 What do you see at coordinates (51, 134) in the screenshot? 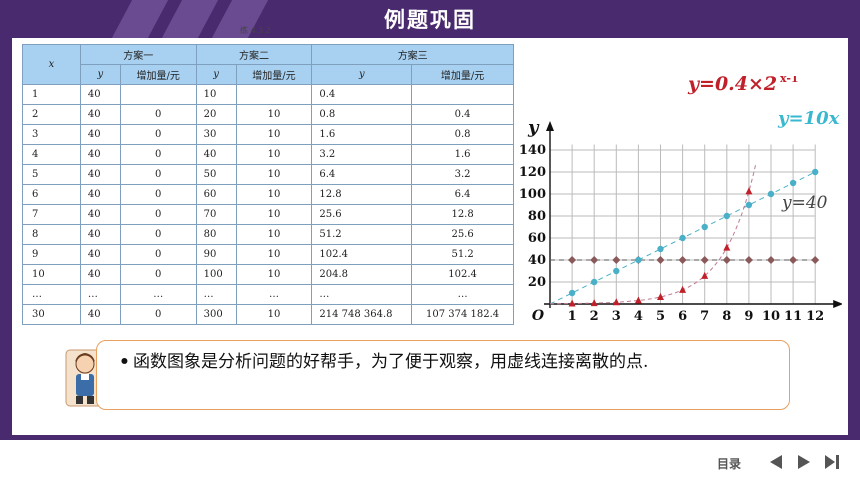
I see `table-cell: 3` at bounding box center [51, 134].